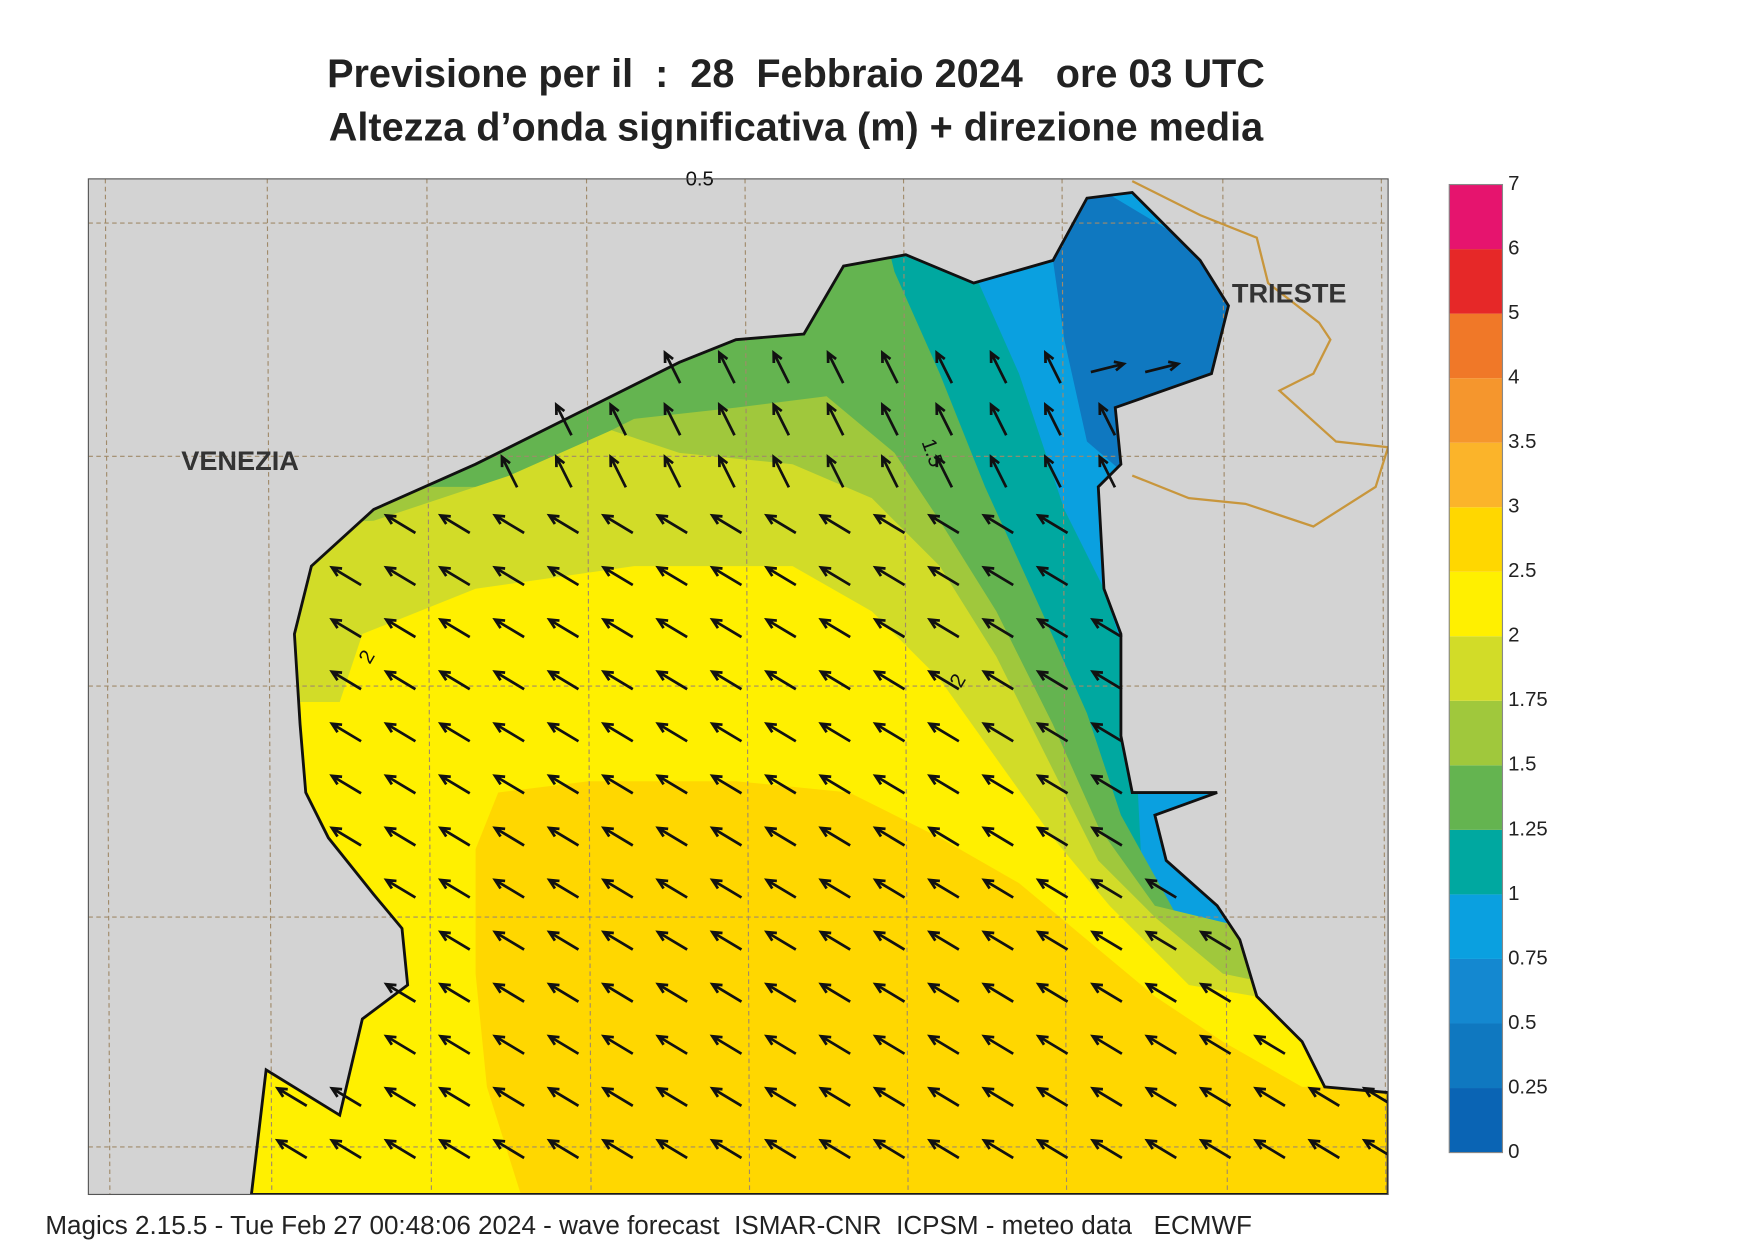 The height and width of the screenshot is (1242, 1755). What do you see at coordinates (1522, 765) in the screenshot?
I see `colorbar-label: 1.5` at bounding box center [1522, 765].